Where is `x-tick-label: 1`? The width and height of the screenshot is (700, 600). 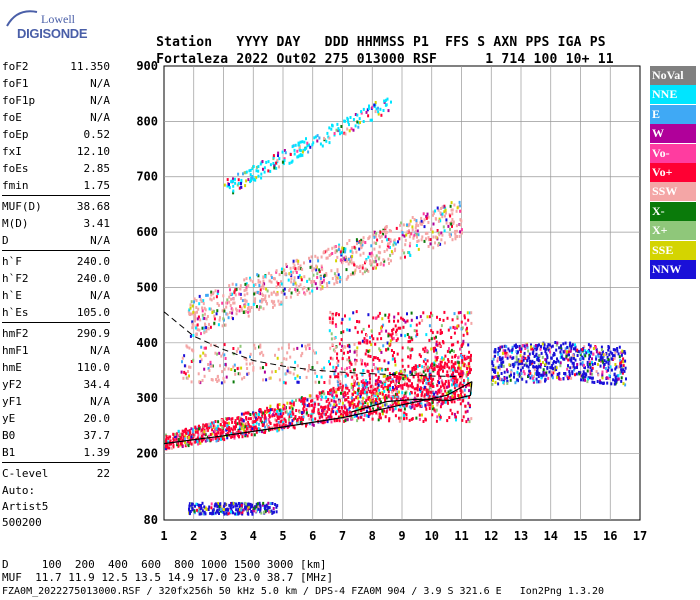 x-tick-label: 1 is located at coordinates (163, 536).